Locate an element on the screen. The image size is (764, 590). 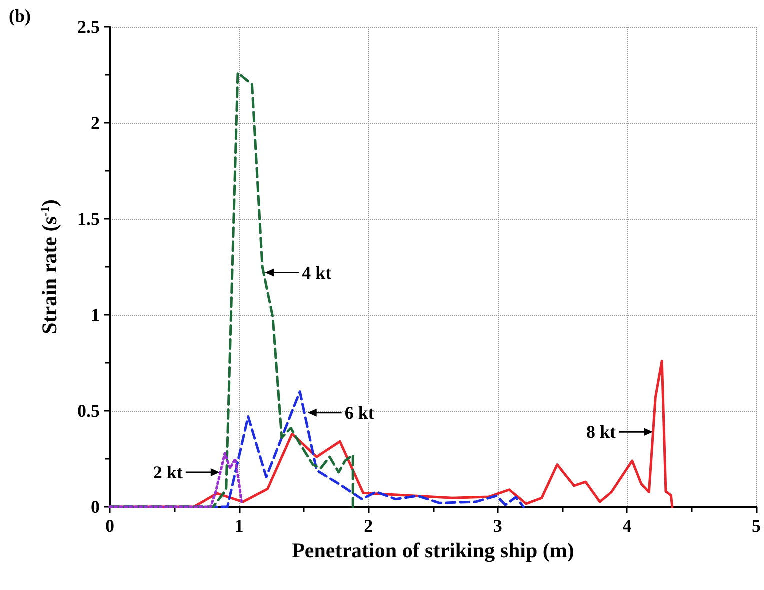
annotation: 8 kt is located at coordinates (601, 432).